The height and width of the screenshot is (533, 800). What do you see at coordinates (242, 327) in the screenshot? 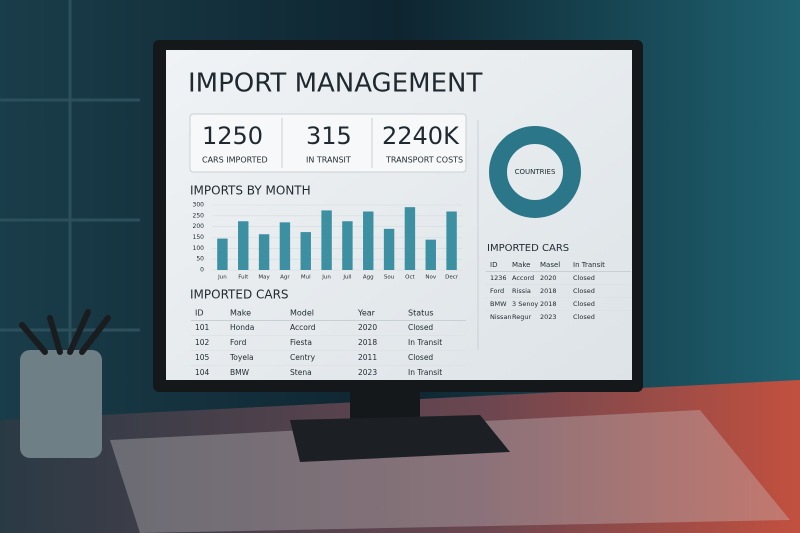
I see `table-cell: Honda` at bounding box center [242, 327].